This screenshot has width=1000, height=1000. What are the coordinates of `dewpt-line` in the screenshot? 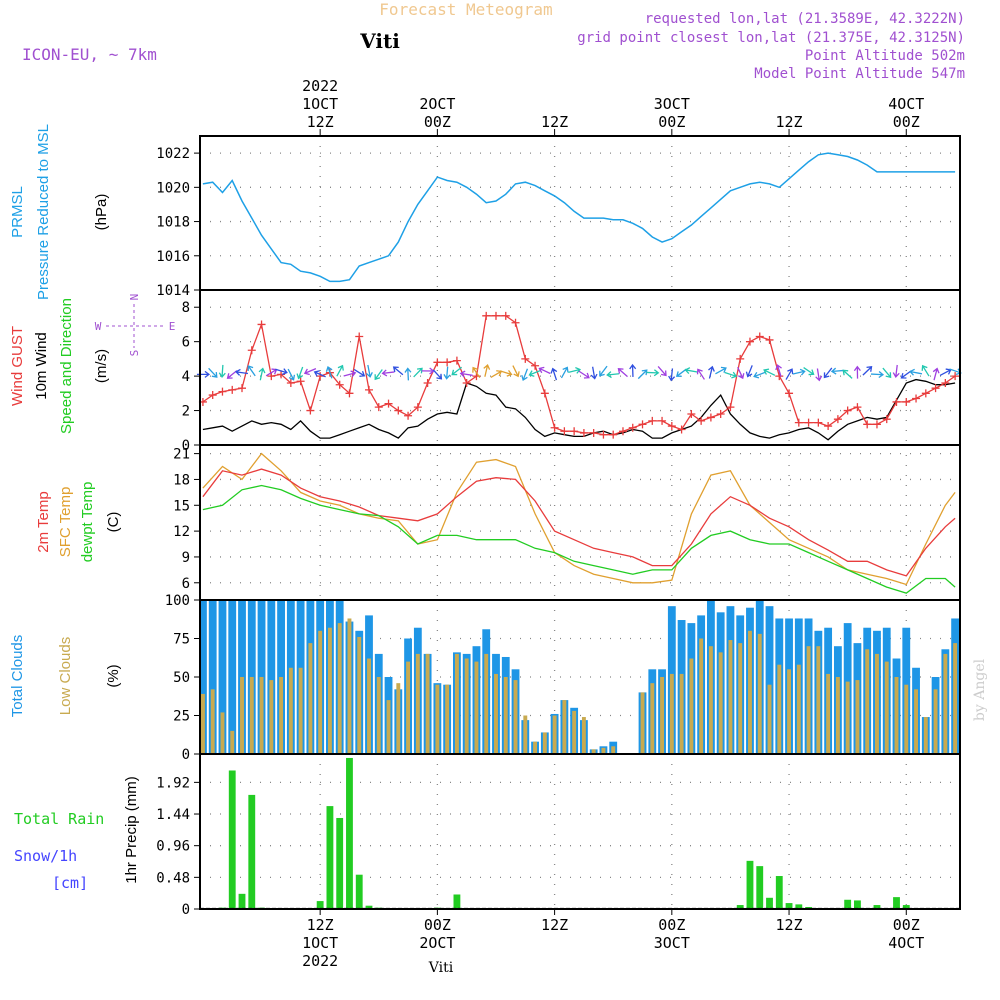 It's located at (579, 539).